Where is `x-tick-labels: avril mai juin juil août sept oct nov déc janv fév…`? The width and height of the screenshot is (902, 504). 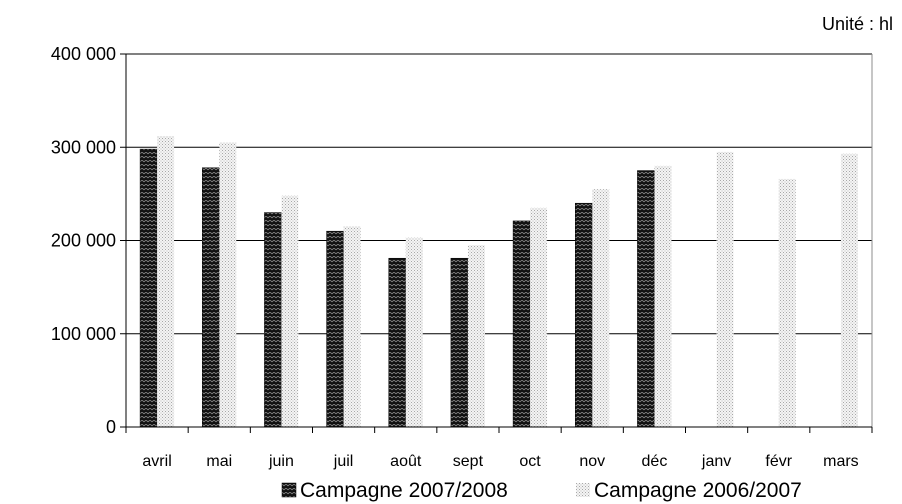
x-tick-labels: avril mai juin juil août sept oct nov déc janv fév… is located at coordinates (500, 461).